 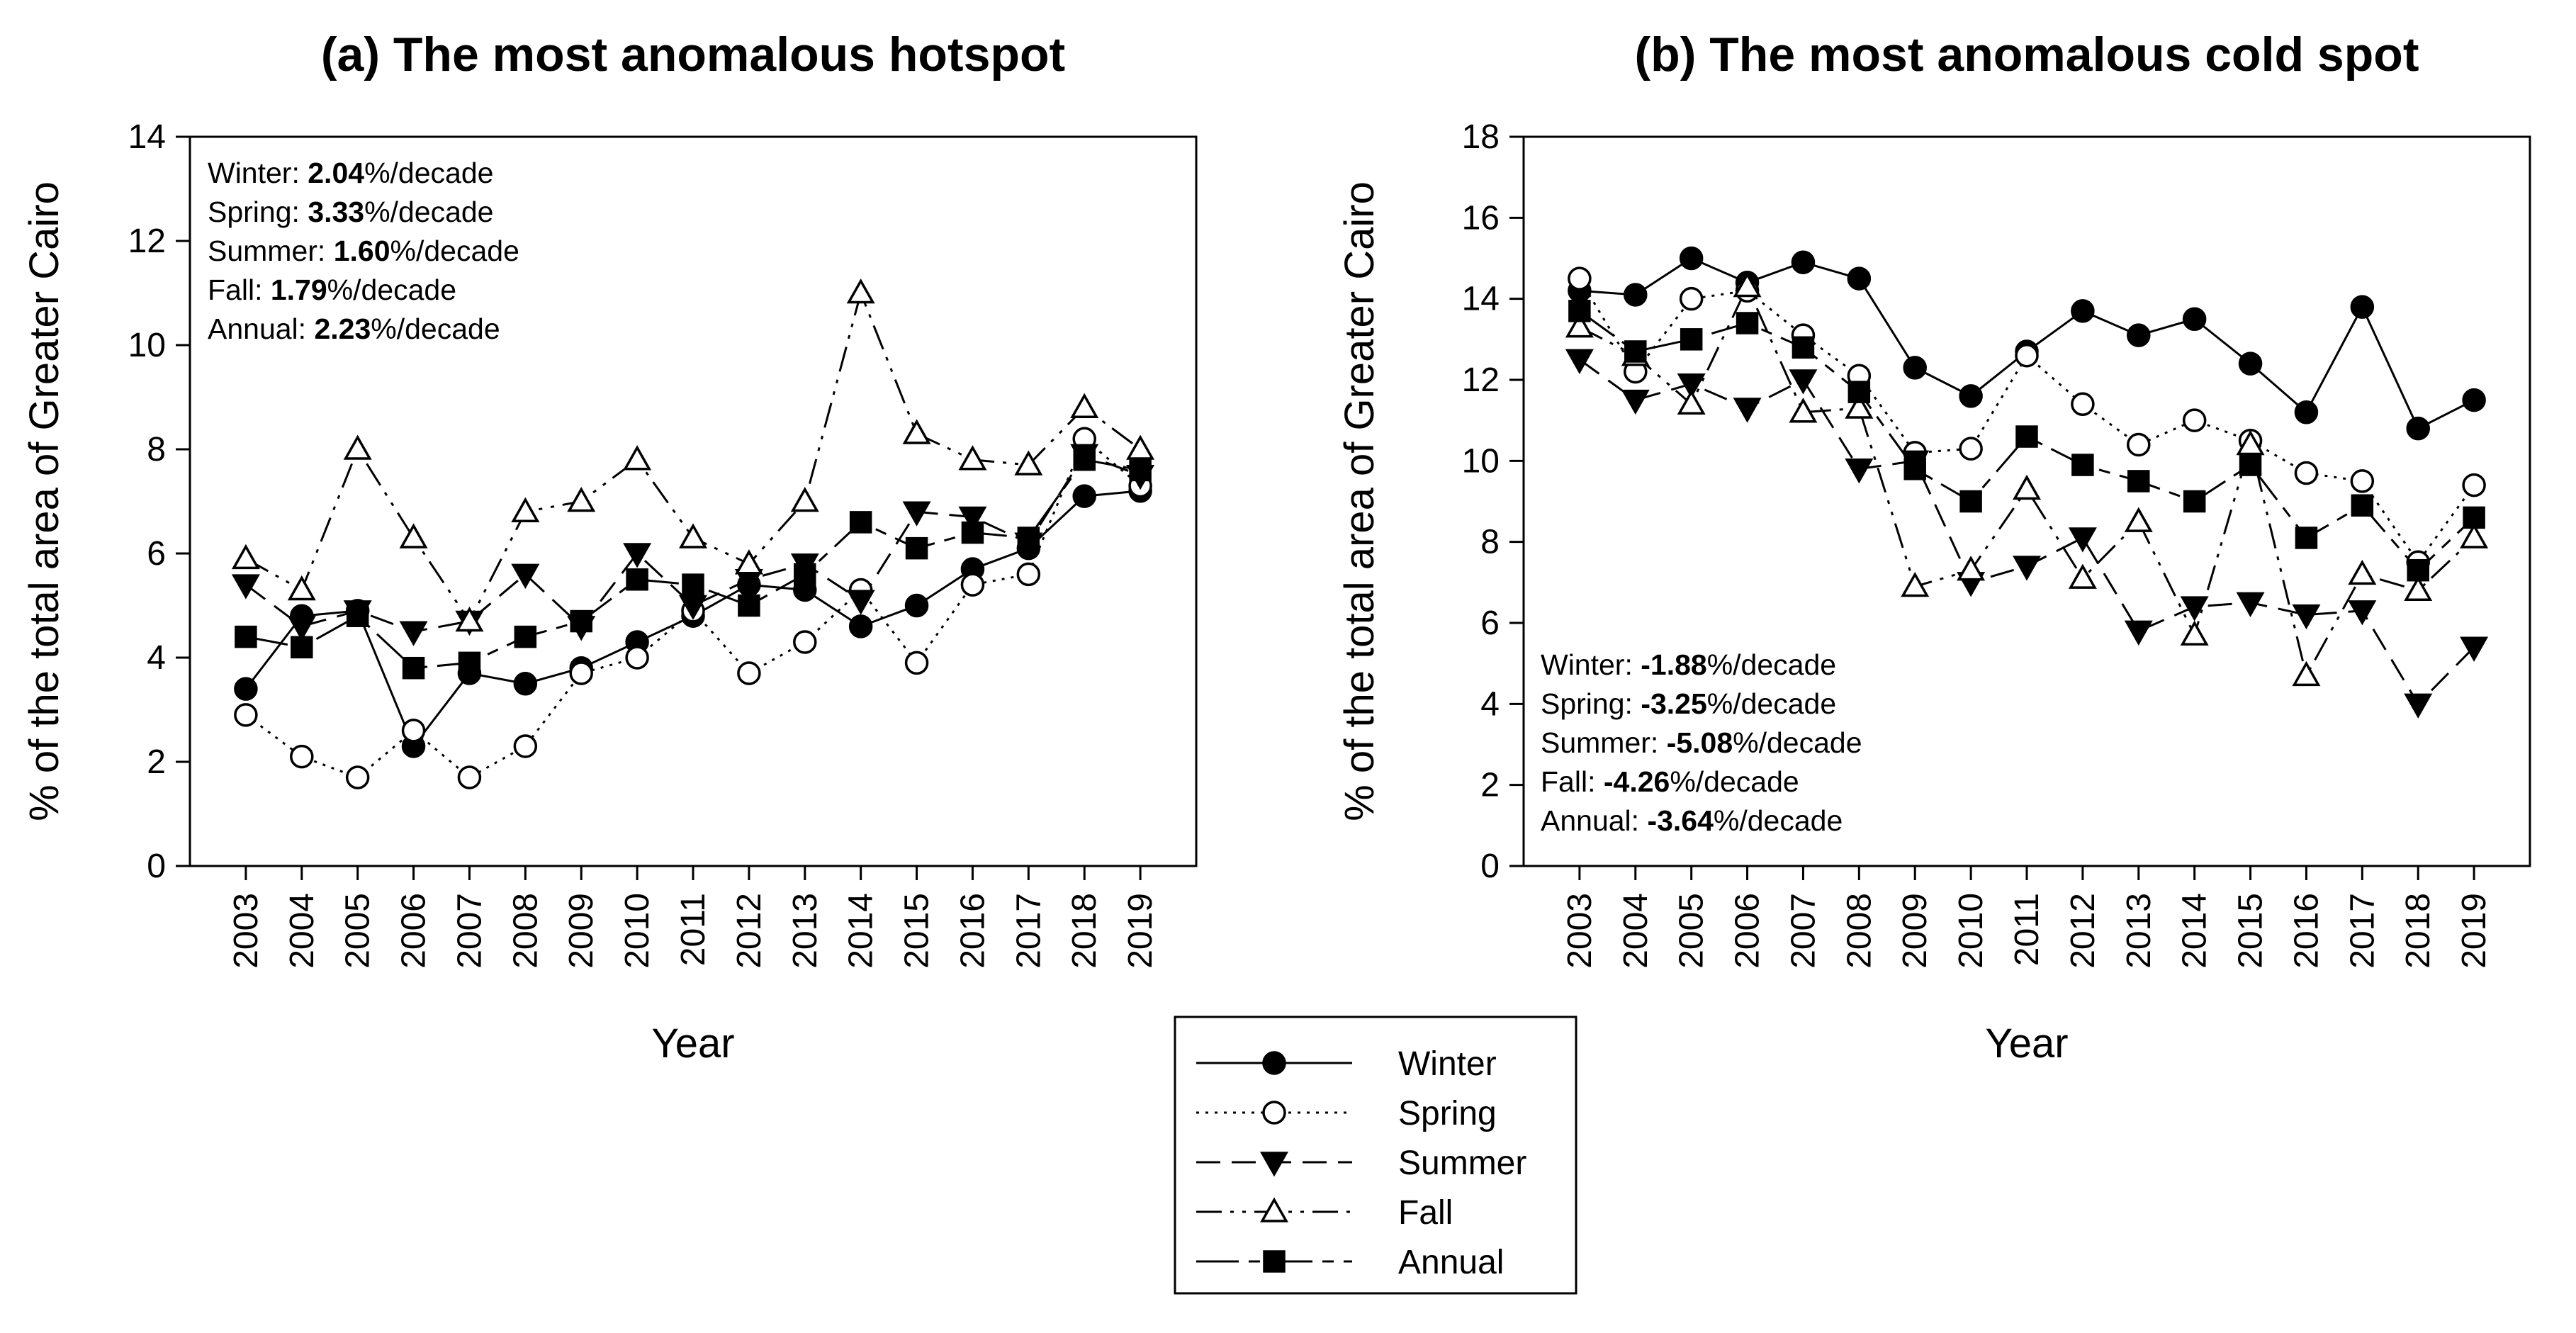 What do you see at coordinates (258, 212) in the screenshot?
I see `annotation-season: Spring:` at bounding box center [258, 212].